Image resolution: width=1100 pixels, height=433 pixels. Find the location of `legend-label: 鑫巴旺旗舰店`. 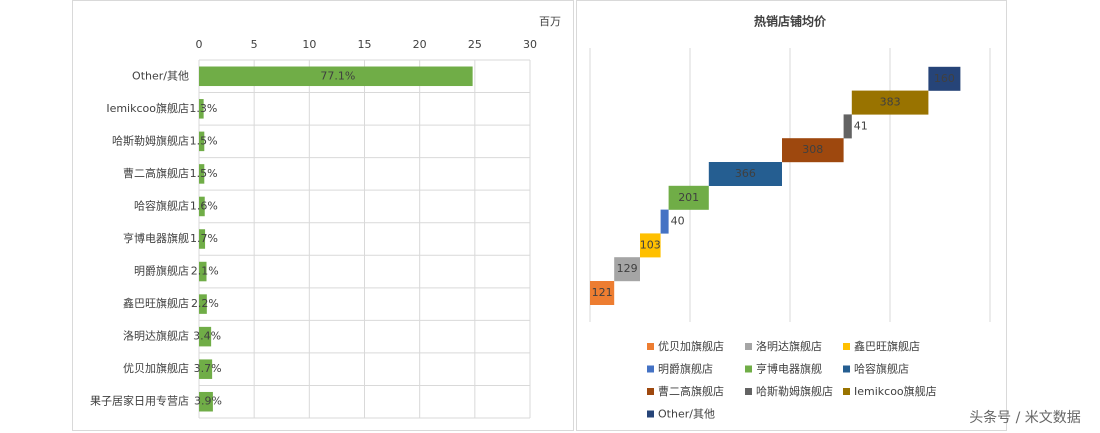

legend-label: 鑫巴旺旗舰店 is located at coordinates (887, 346).